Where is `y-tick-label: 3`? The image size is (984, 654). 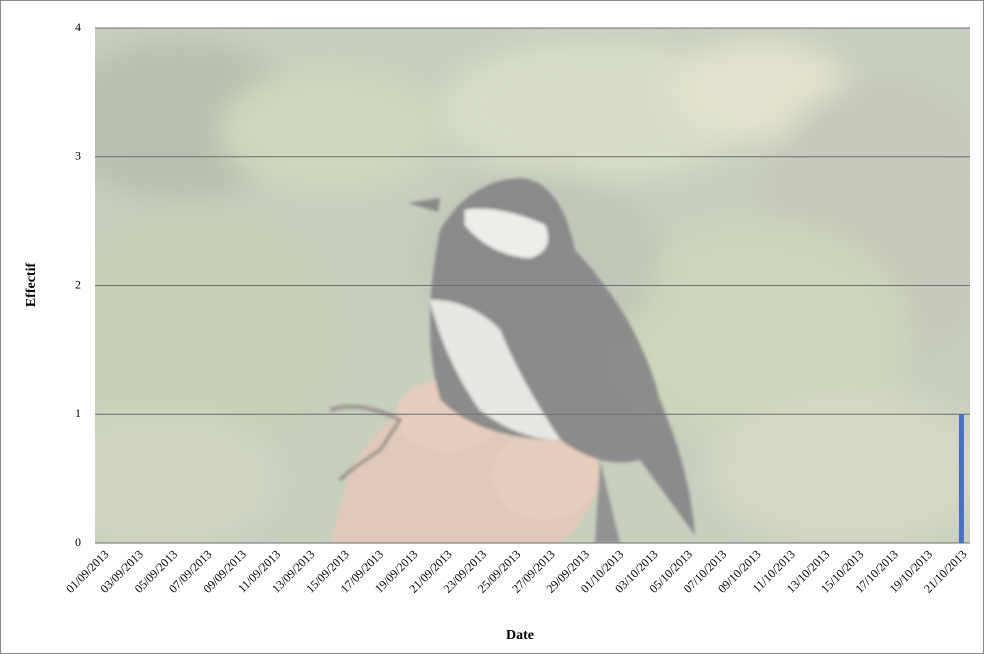 y-tick-label: 3 is located at coordinates (78, 156).